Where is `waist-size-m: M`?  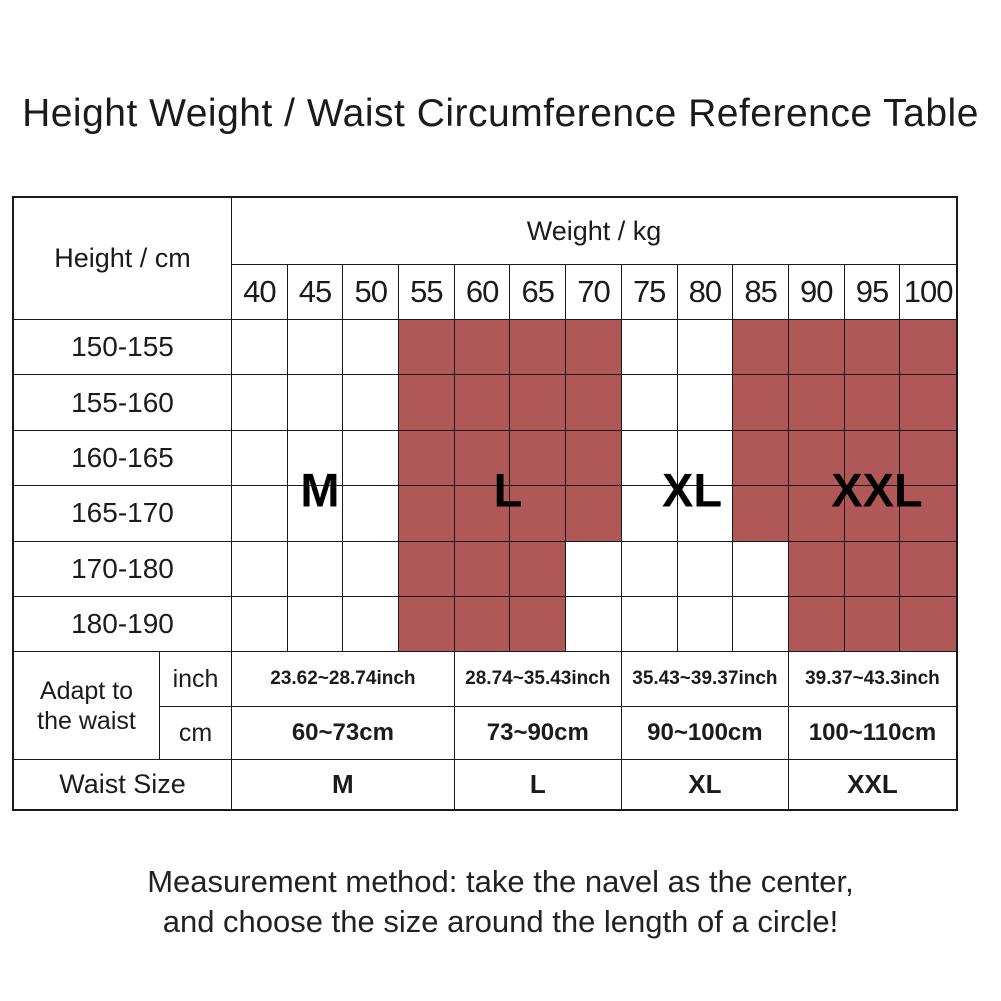 waist-size-m: M is located at coordinates (343, 784).